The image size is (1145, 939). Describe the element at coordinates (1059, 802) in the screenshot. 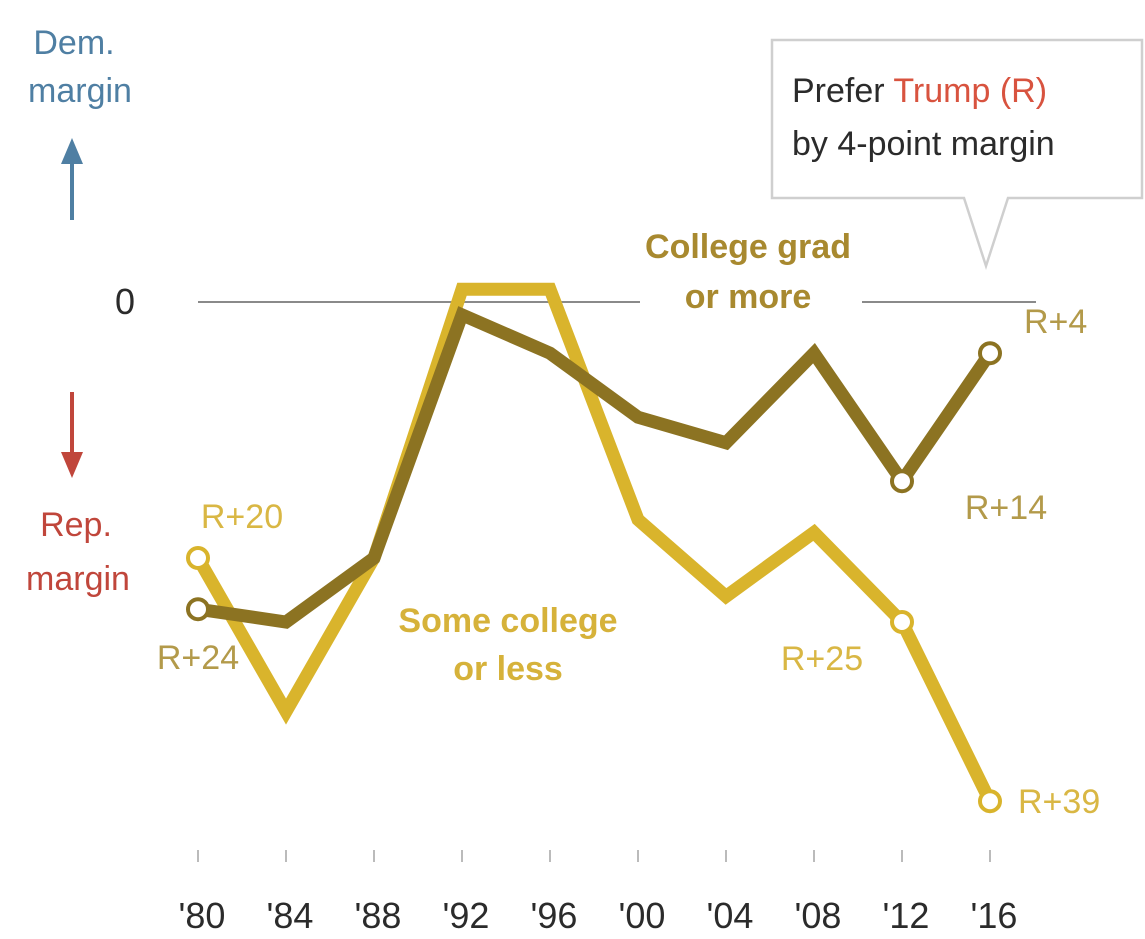

I see `data-label: R+39` at that location.